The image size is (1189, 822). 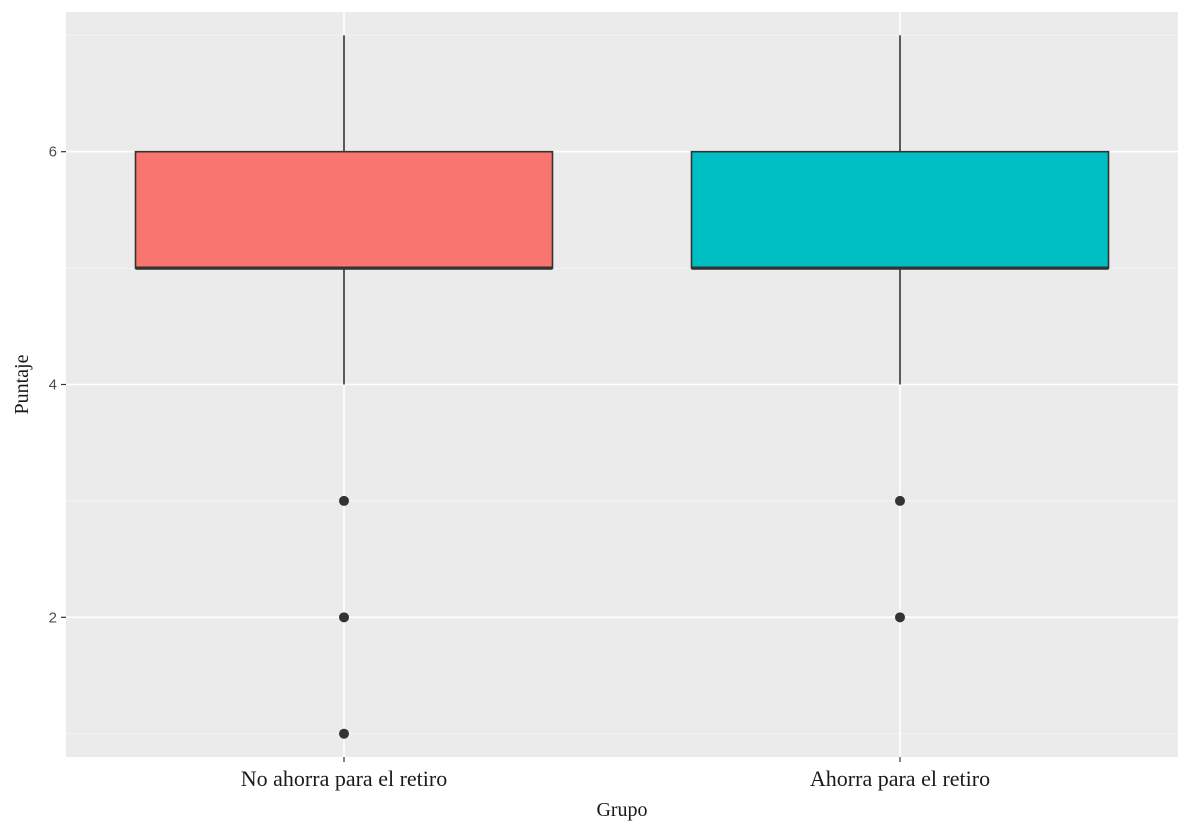 I want to click on x-tick-label: No ahorra para el retiro, so click(x=344, y=778).